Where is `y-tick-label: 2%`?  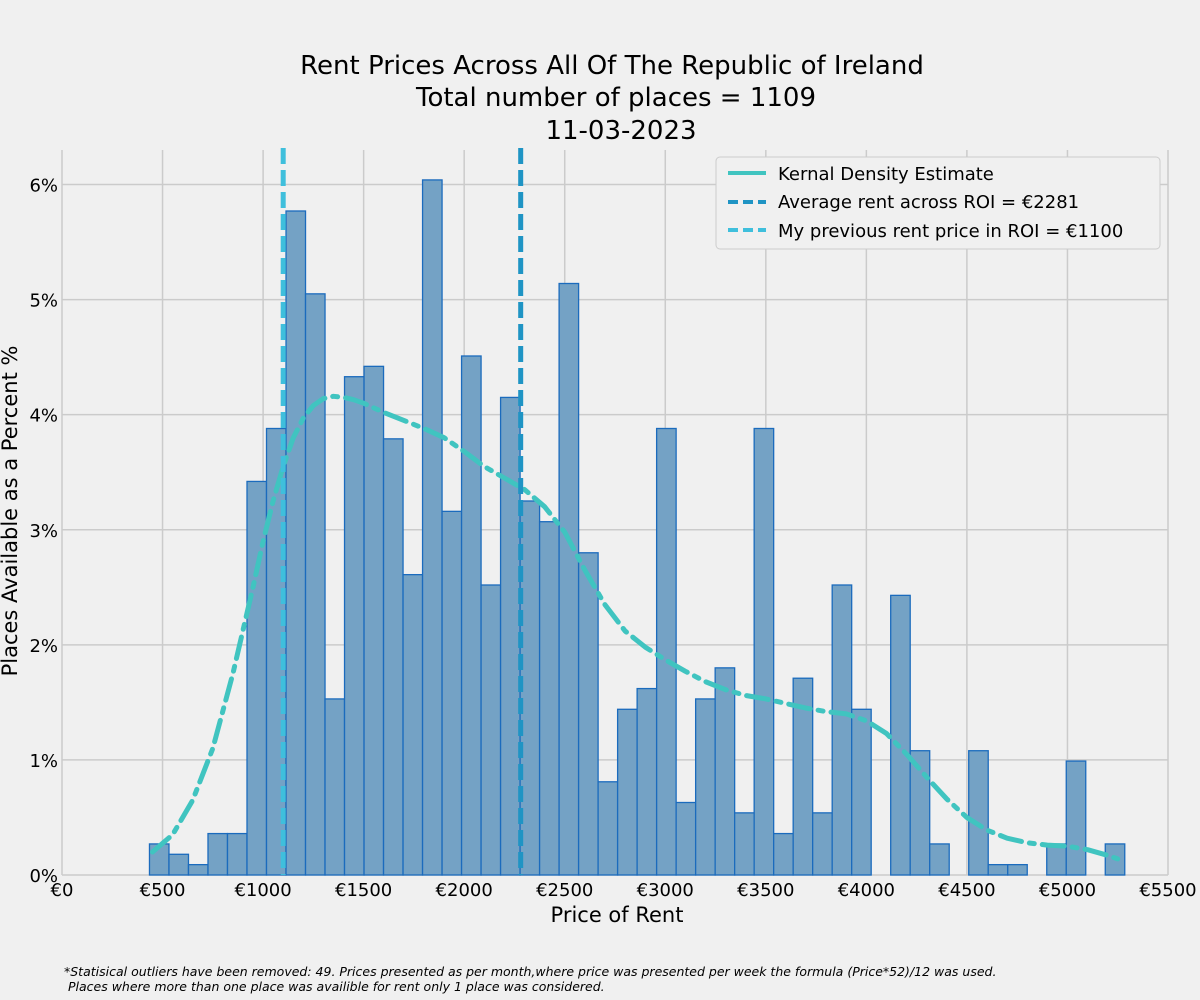
y-tick-label: 2% is located at coordinates (43, 646).